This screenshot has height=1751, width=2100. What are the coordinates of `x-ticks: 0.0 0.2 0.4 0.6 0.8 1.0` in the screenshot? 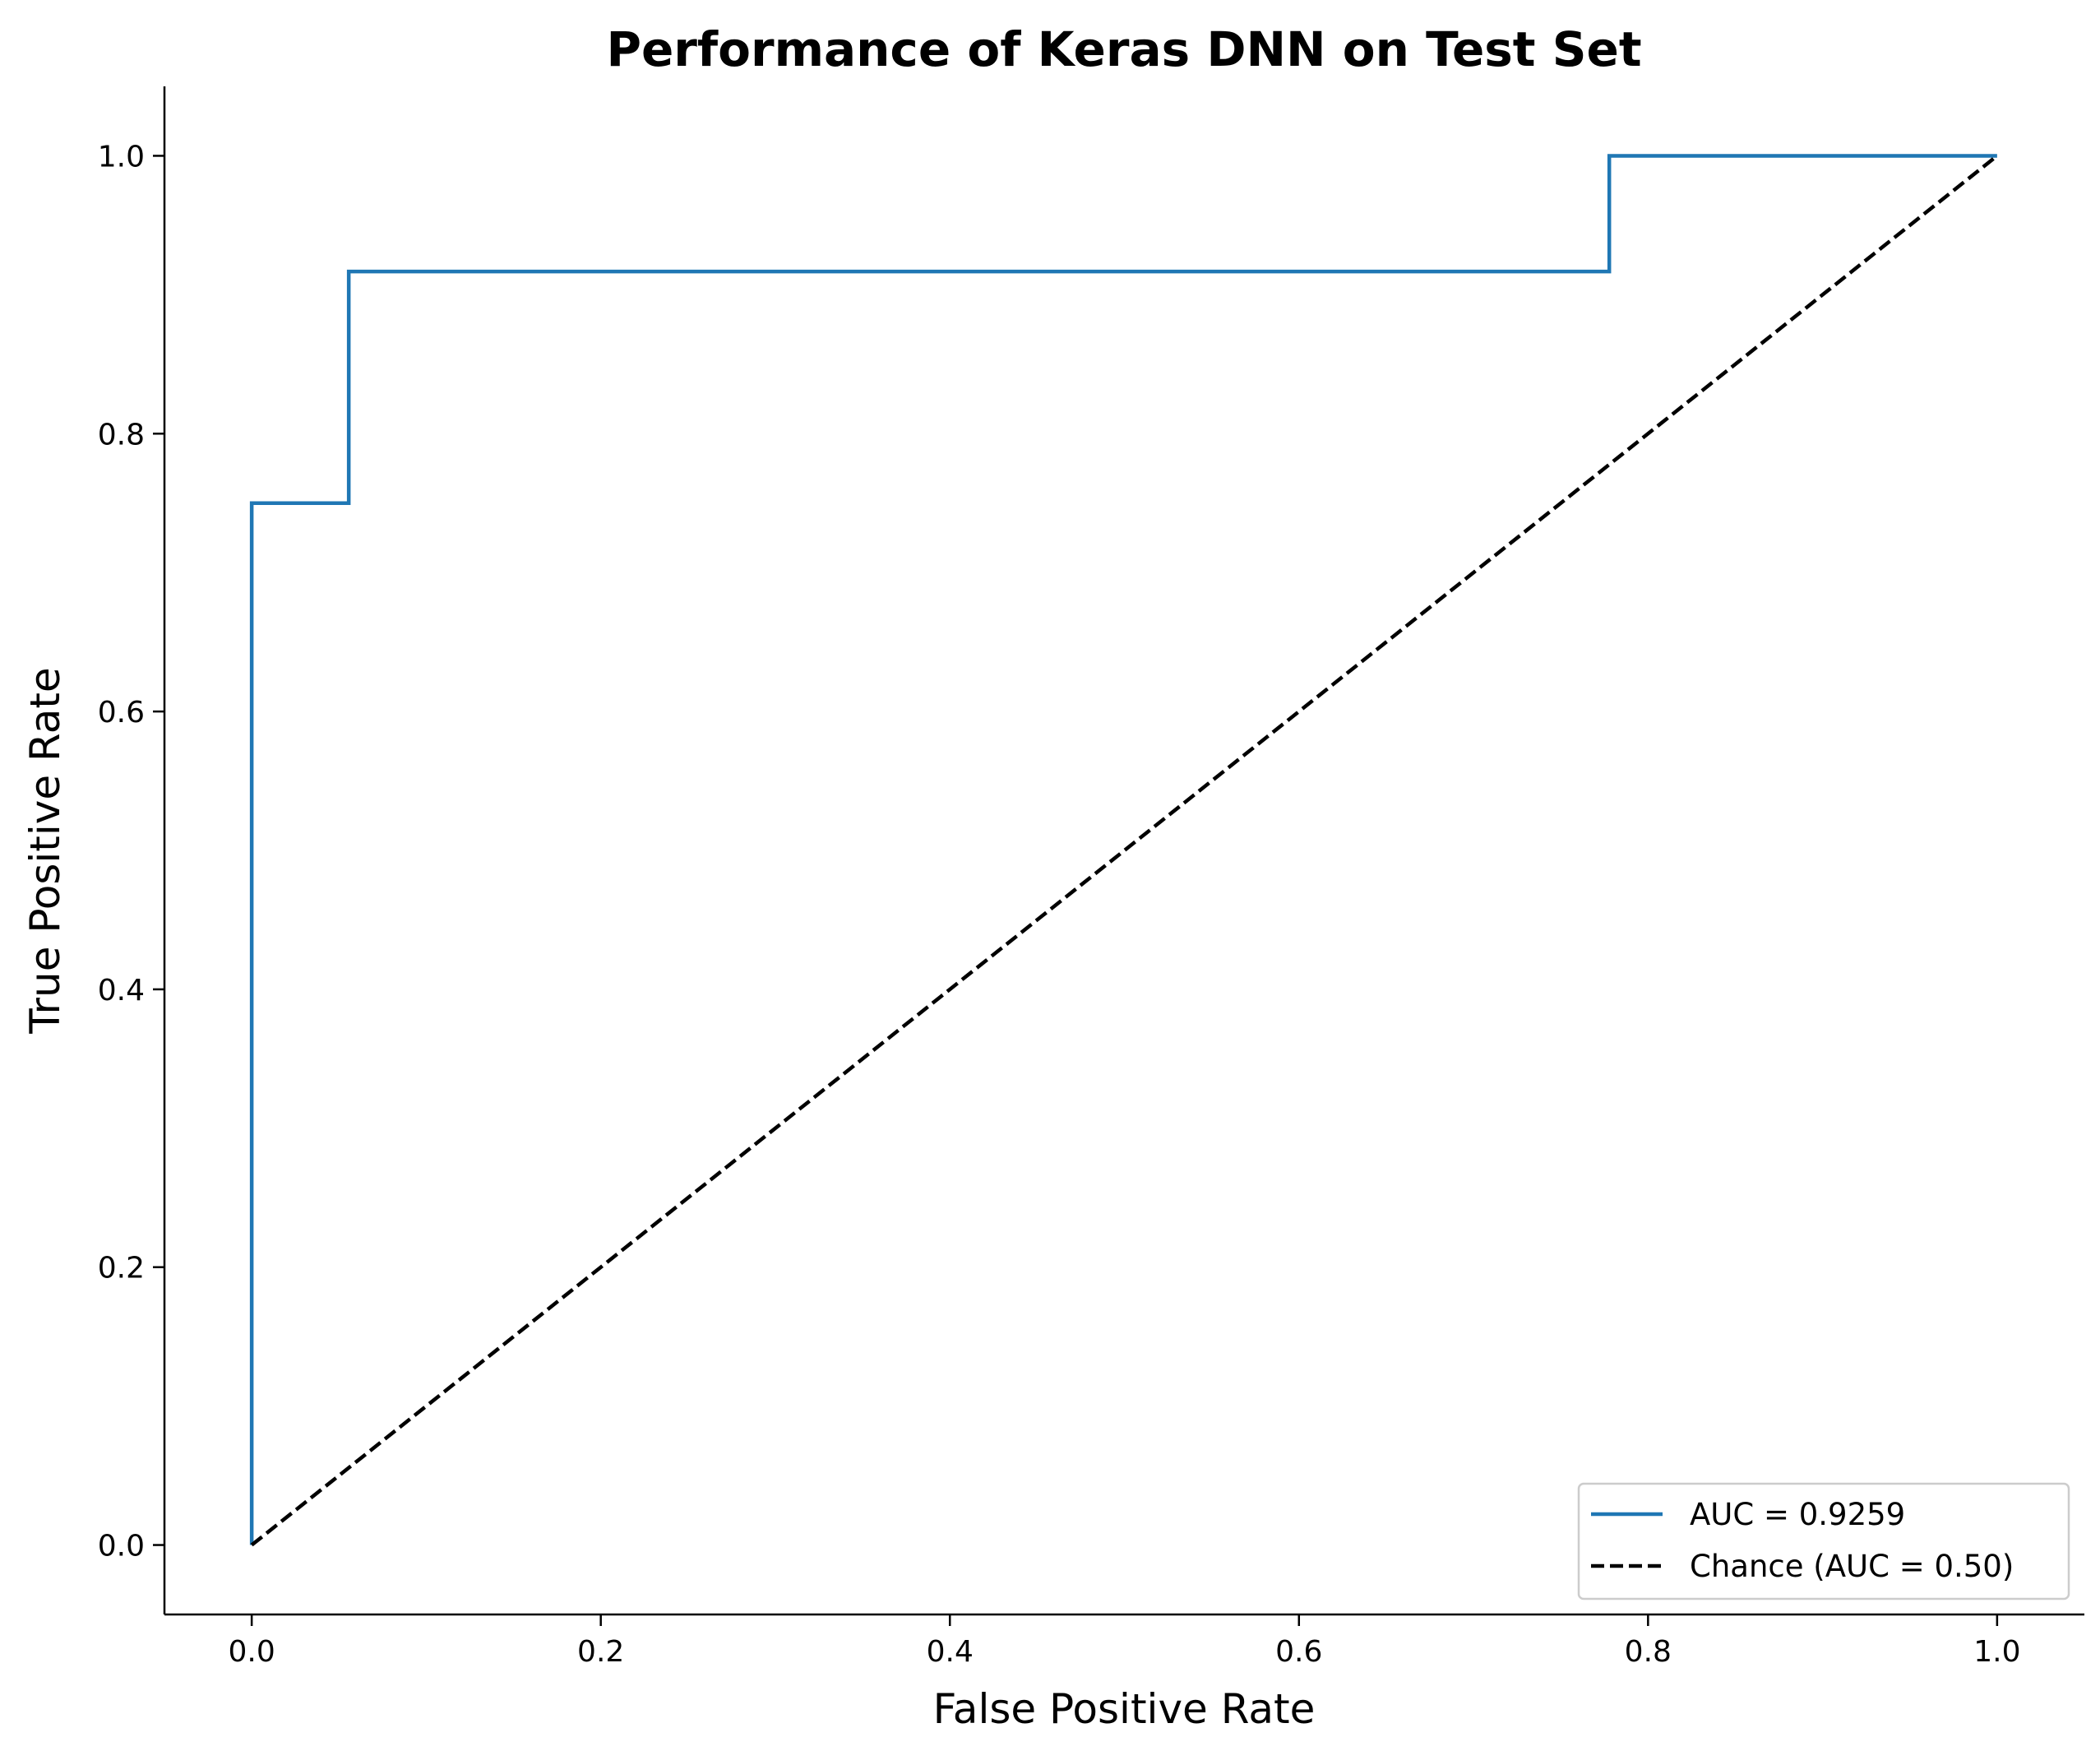 It's located at (1124, 1642).